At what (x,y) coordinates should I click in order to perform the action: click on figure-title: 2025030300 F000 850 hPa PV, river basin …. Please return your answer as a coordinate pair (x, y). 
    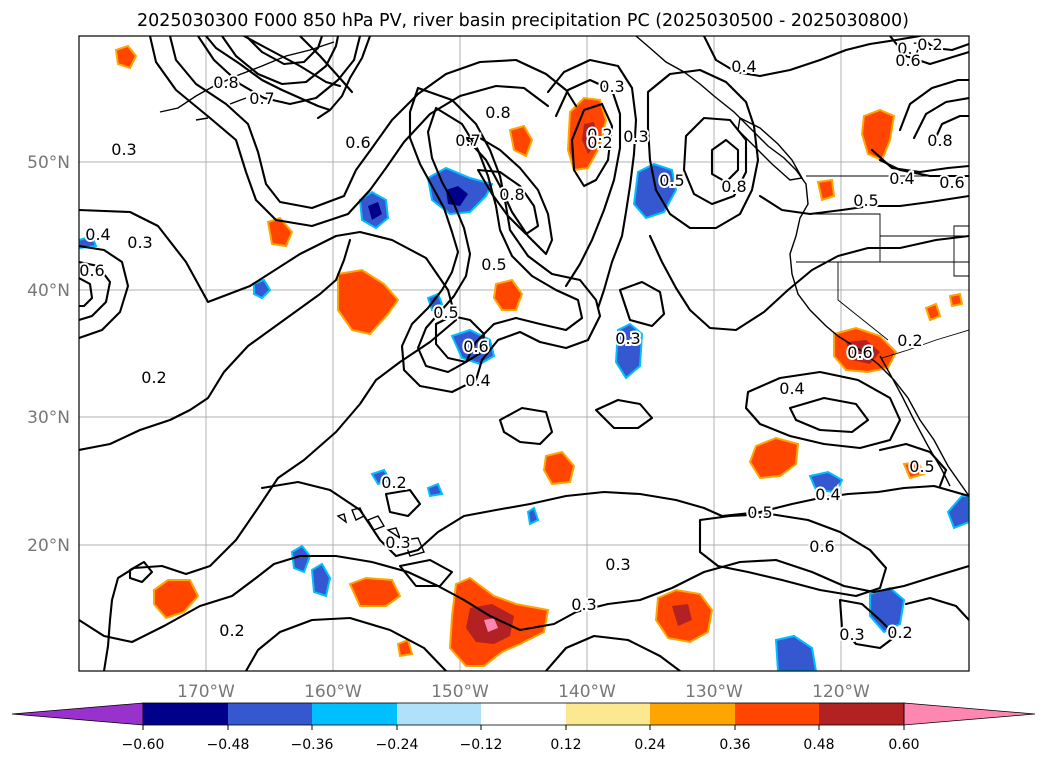
    Looking at the image, I should click on (523, 21).